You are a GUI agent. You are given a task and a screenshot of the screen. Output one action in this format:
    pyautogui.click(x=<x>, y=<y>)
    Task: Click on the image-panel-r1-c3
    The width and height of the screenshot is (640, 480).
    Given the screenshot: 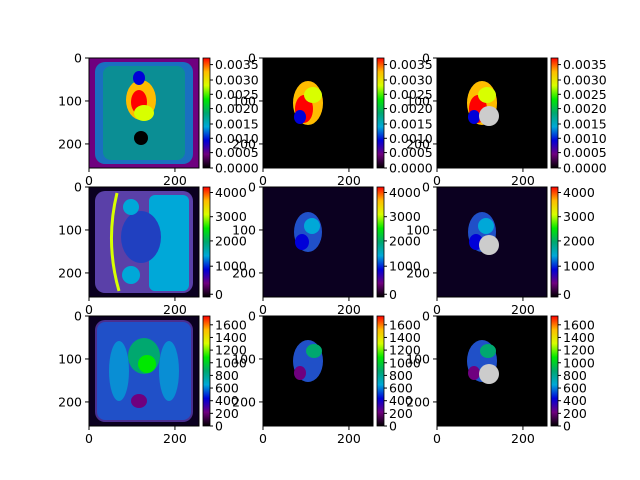 What is the action you would take?
    pyautogui.click(x=492, y=113)
    